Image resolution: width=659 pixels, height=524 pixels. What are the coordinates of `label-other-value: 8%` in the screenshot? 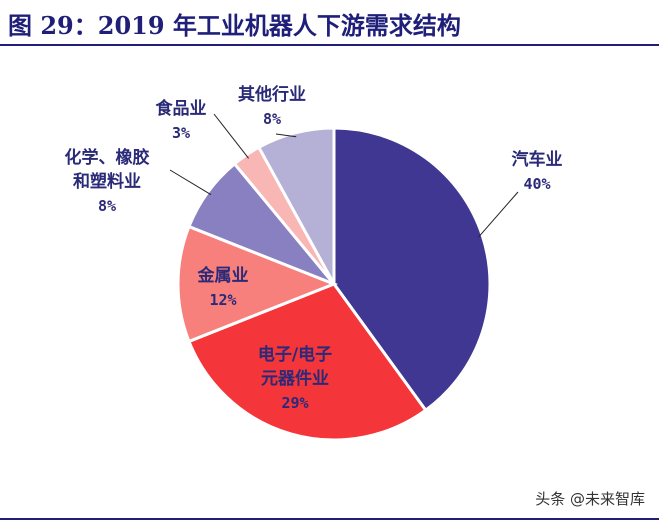 It's located at (272, 119).